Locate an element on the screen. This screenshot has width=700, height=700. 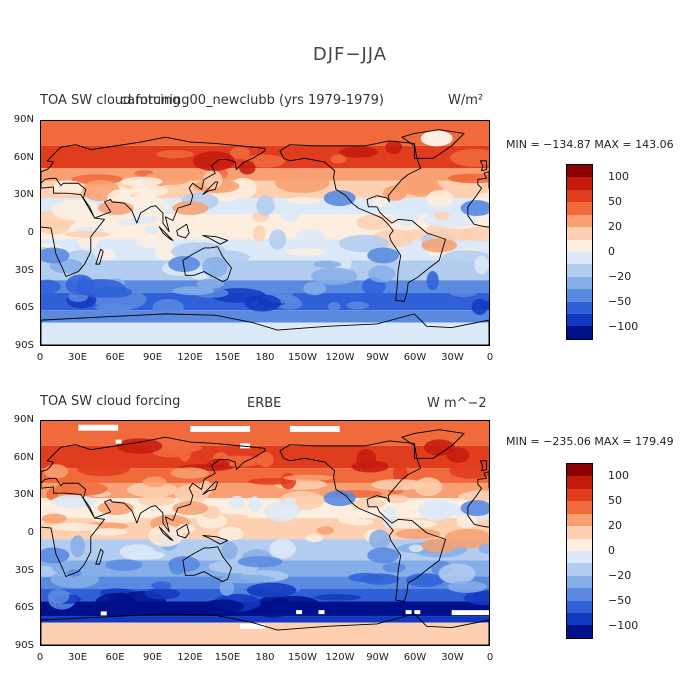
lat-tick-label: 30S is located at coordinates (24, 270).